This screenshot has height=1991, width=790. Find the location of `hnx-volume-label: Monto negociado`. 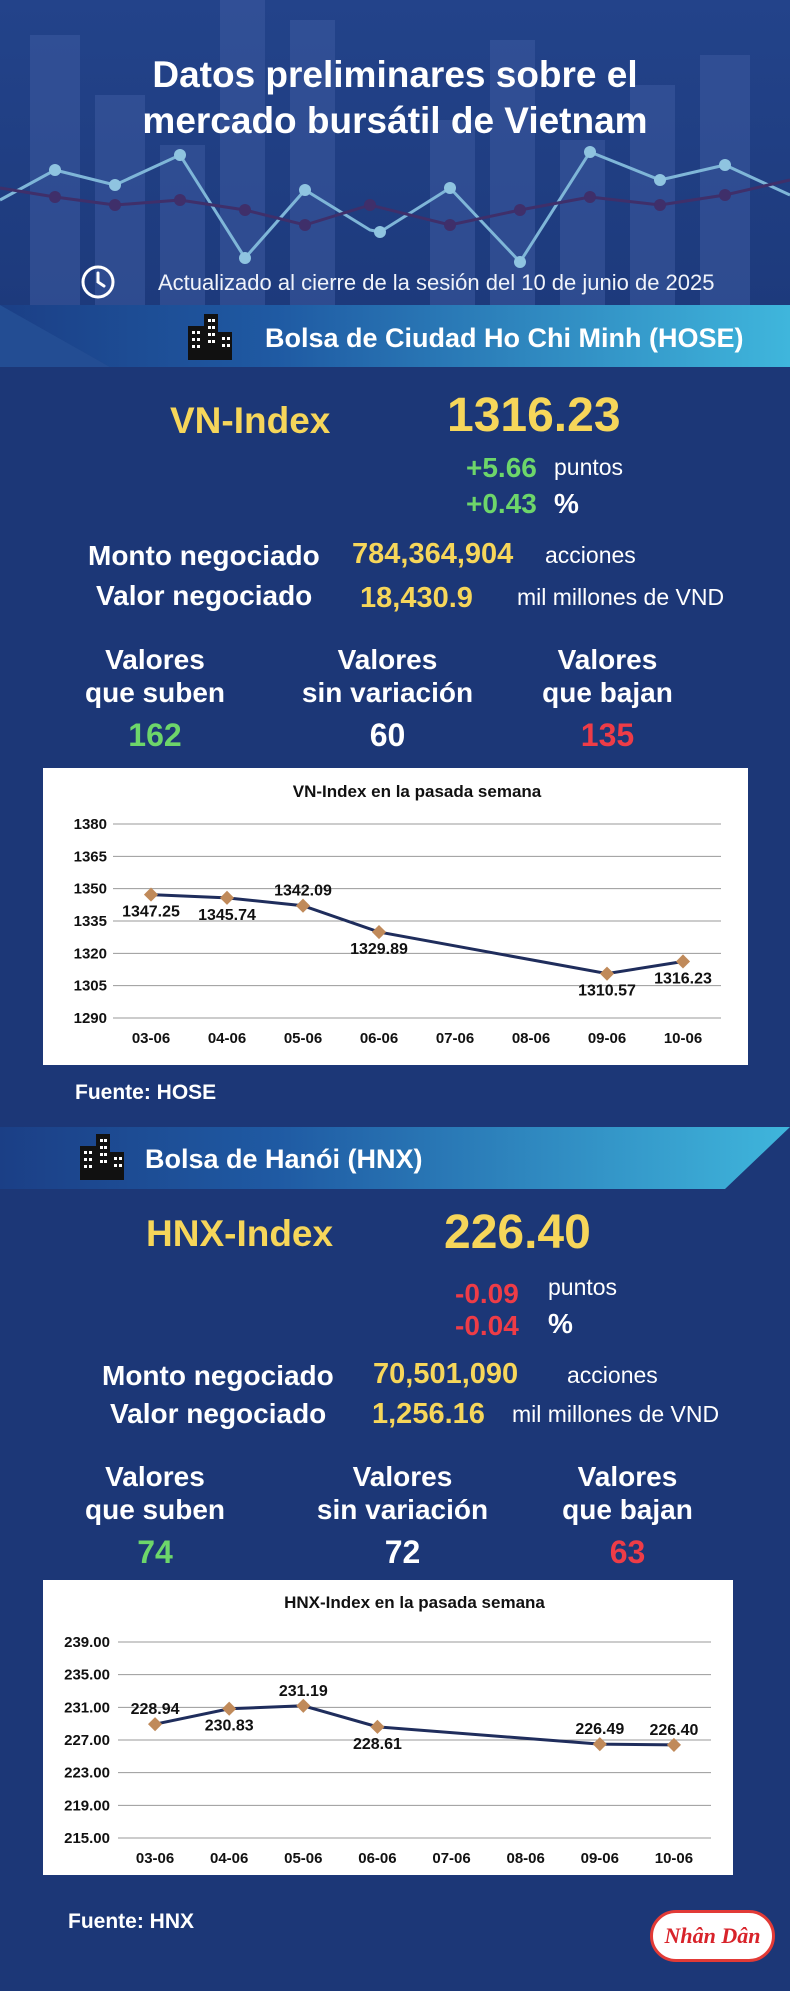

hnx-volume-label: Monto negociado is located at coordinates (218, 1375).